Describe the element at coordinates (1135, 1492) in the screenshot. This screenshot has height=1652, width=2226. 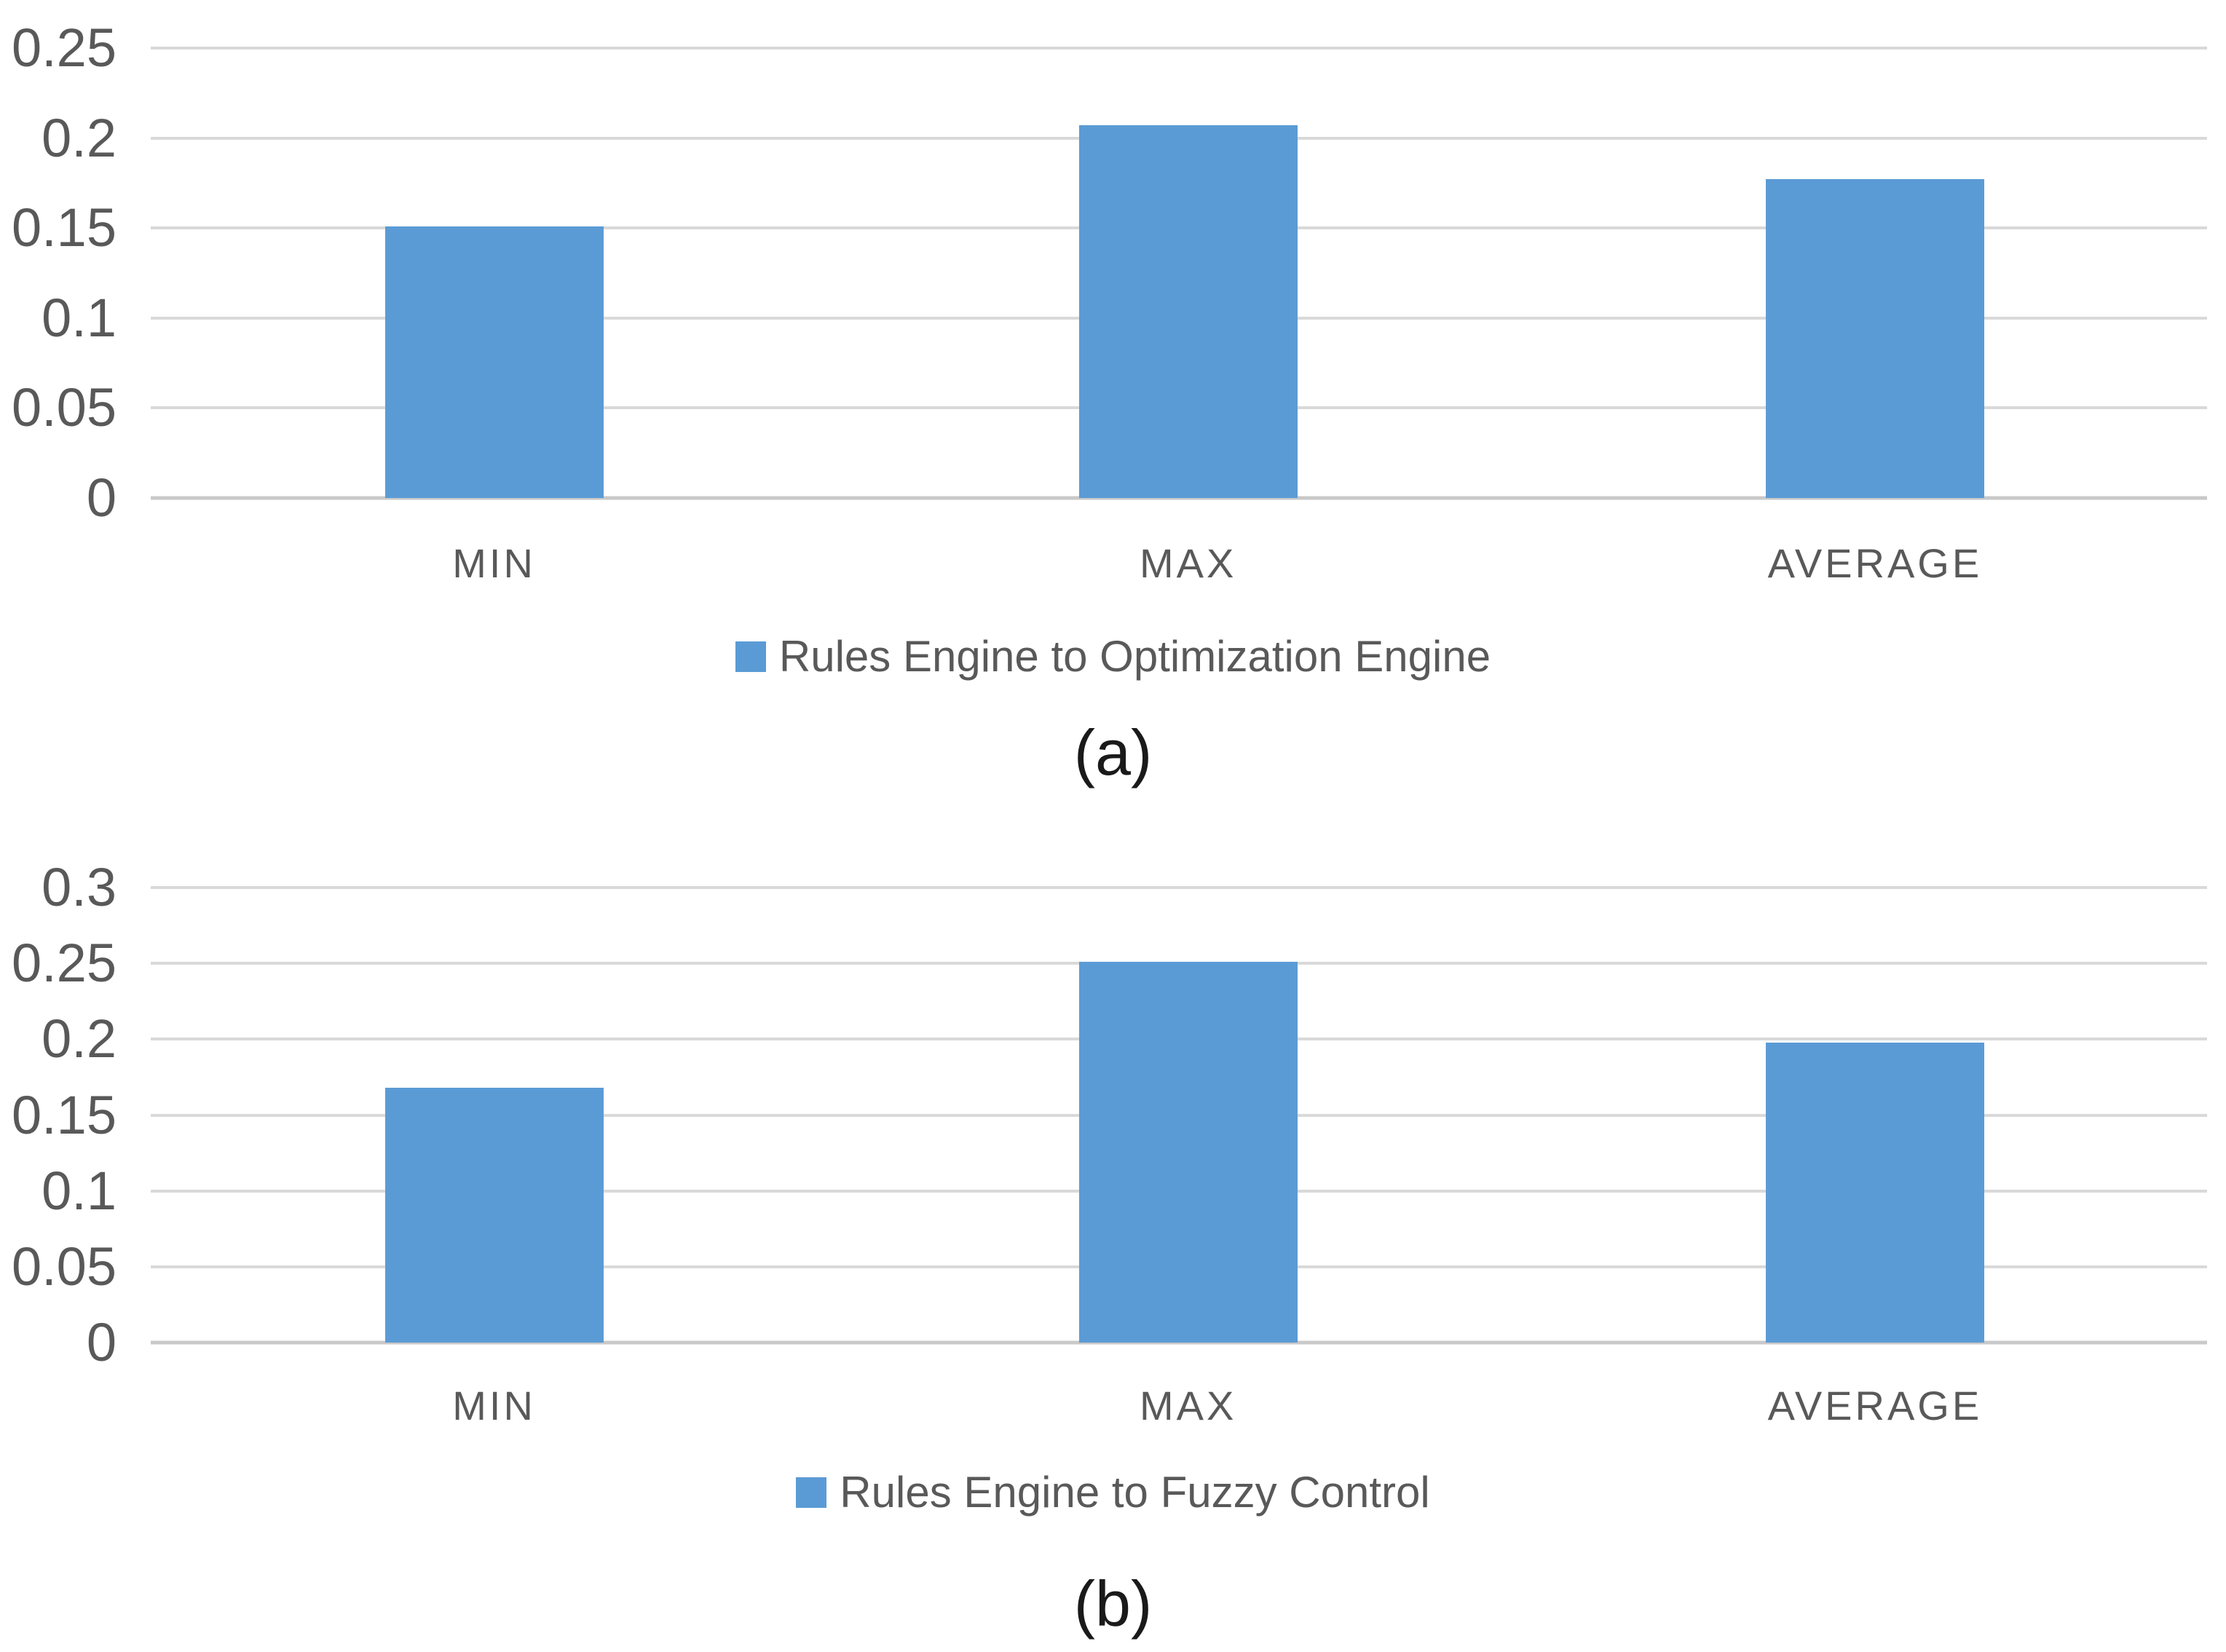
I see `legend-label: Rules Engine to Fuzzy Control` at that location.